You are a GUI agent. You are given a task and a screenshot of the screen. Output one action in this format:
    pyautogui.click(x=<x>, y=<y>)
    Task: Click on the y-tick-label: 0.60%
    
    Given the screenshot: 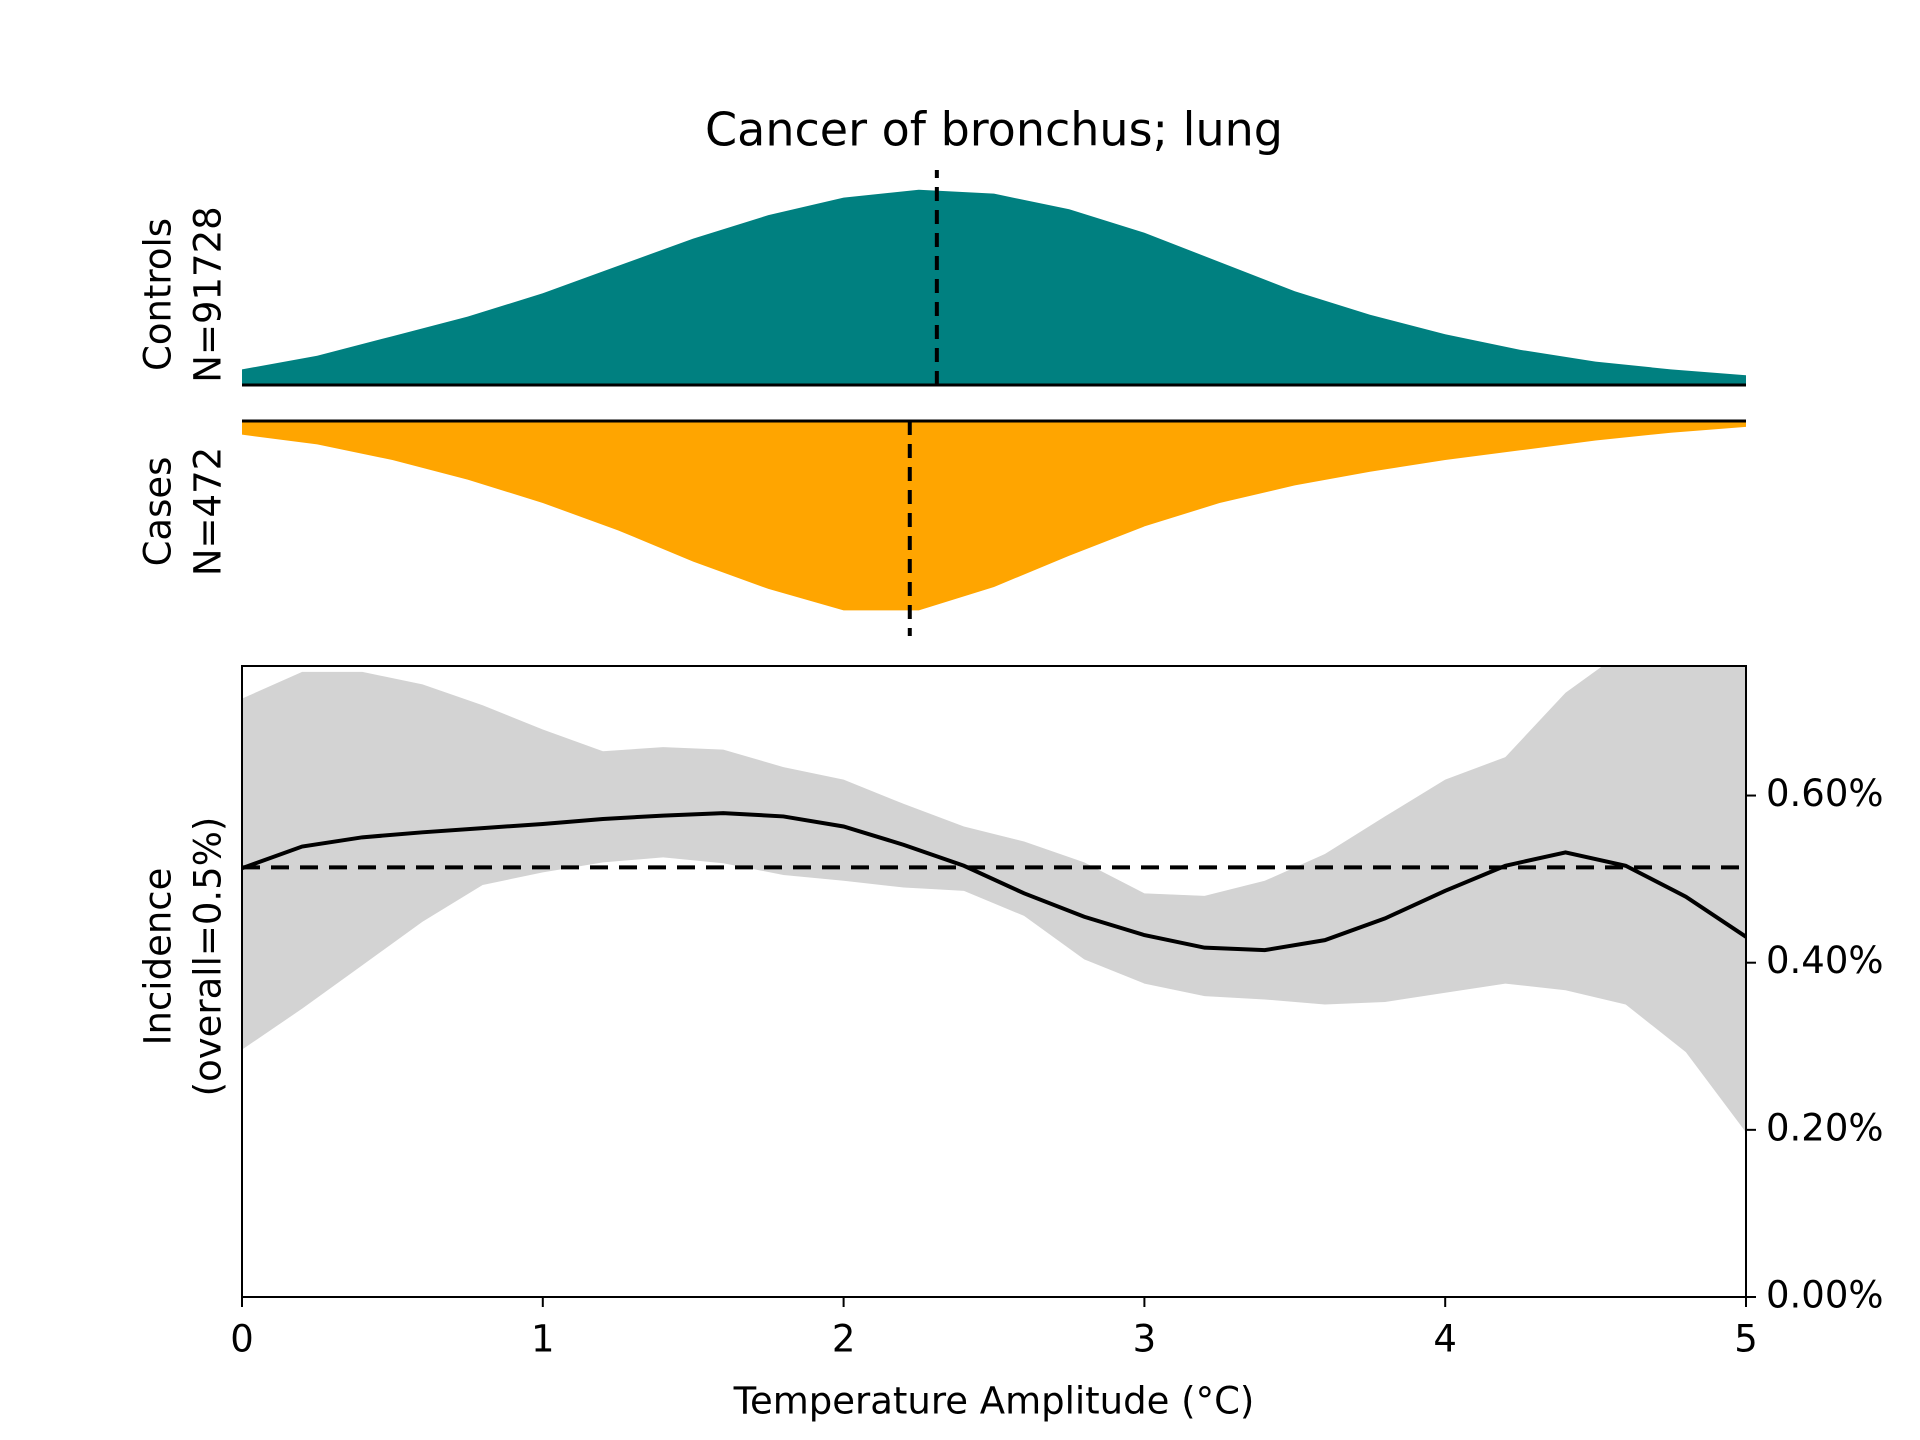 What is the action you would take?
    pyautogui.click(x=1825, y=793)
    